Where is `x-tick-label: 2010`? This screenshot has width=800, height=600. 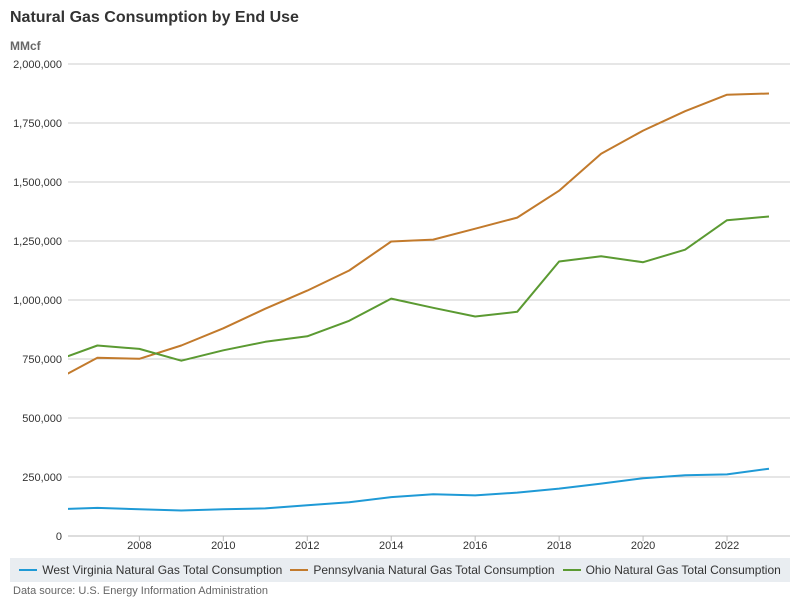 x-tick-label: 2010 is located at coordinates (223, 546).